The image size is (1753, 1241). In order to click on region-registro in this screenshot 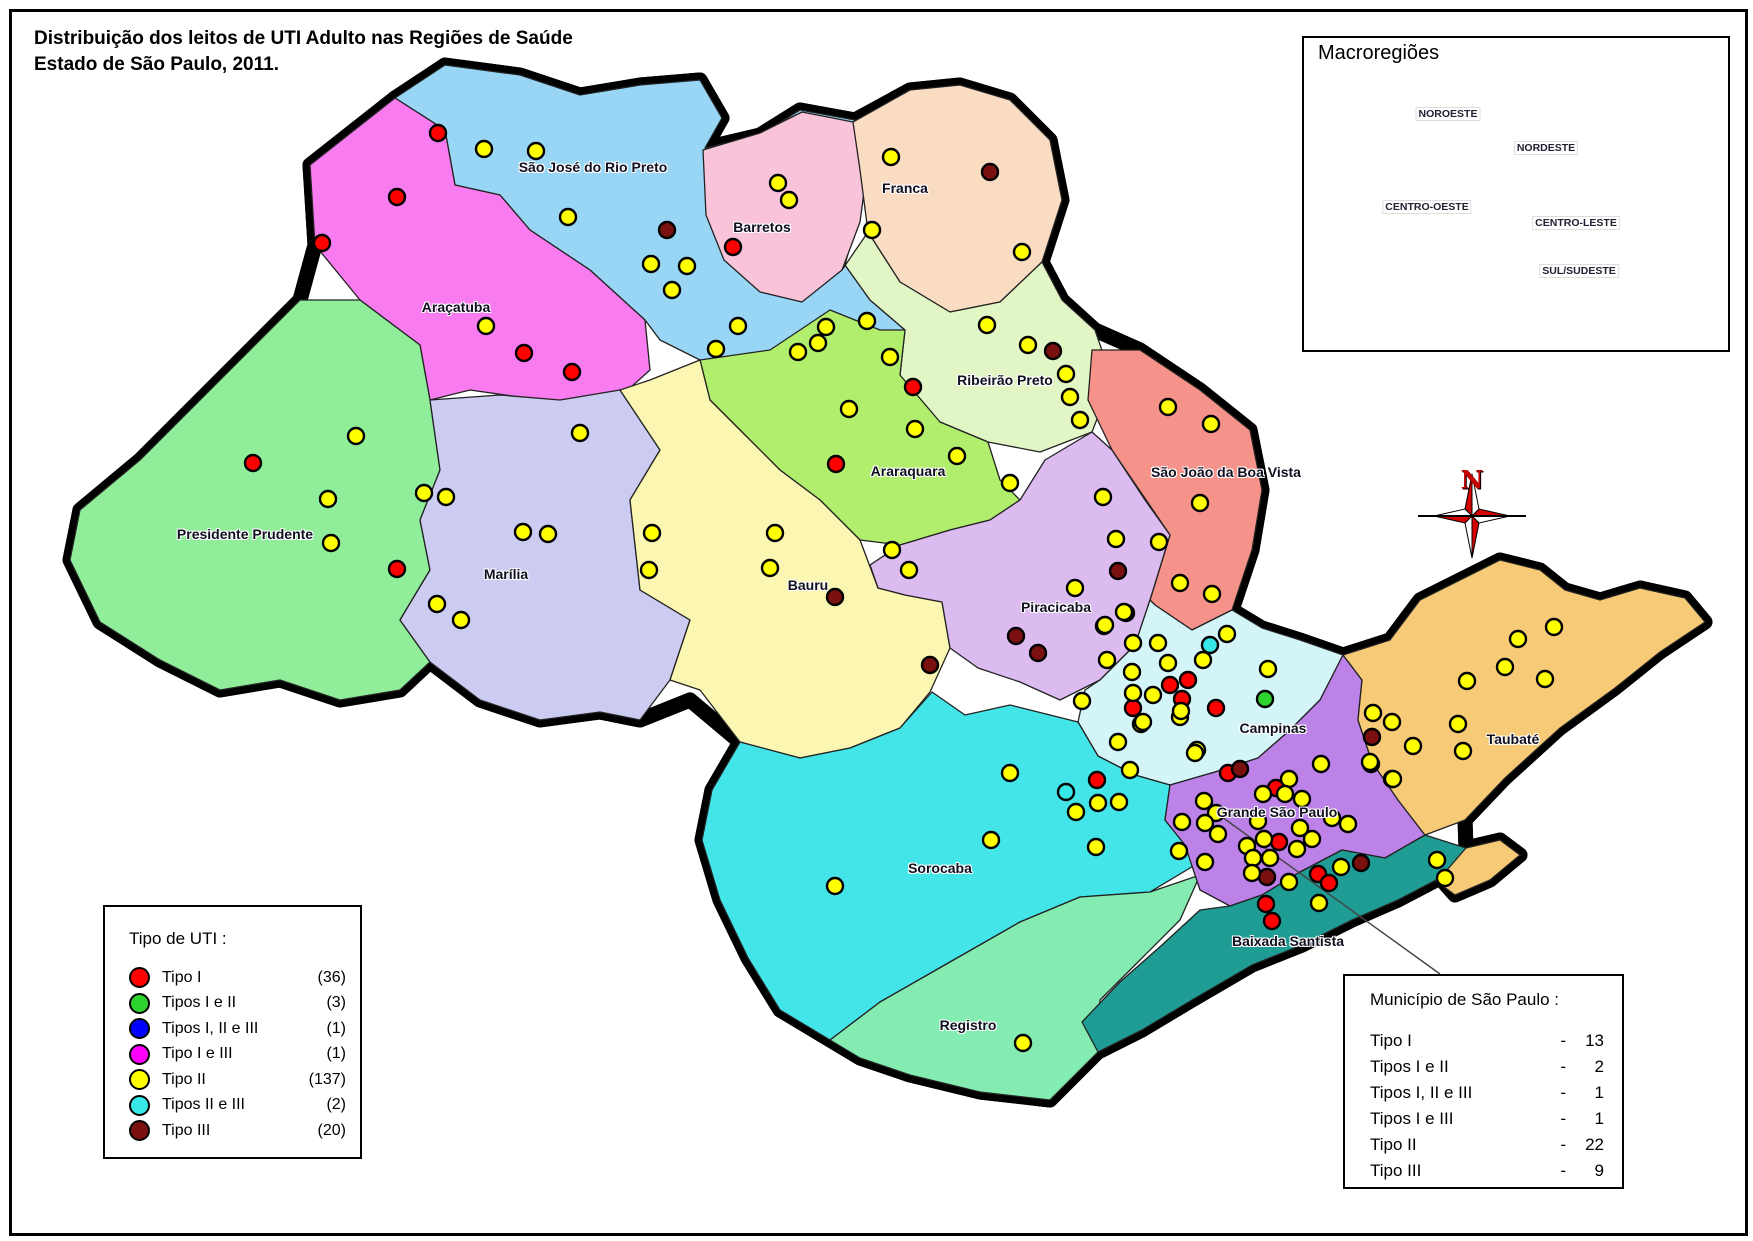, I will do `click(1015, 987)`.